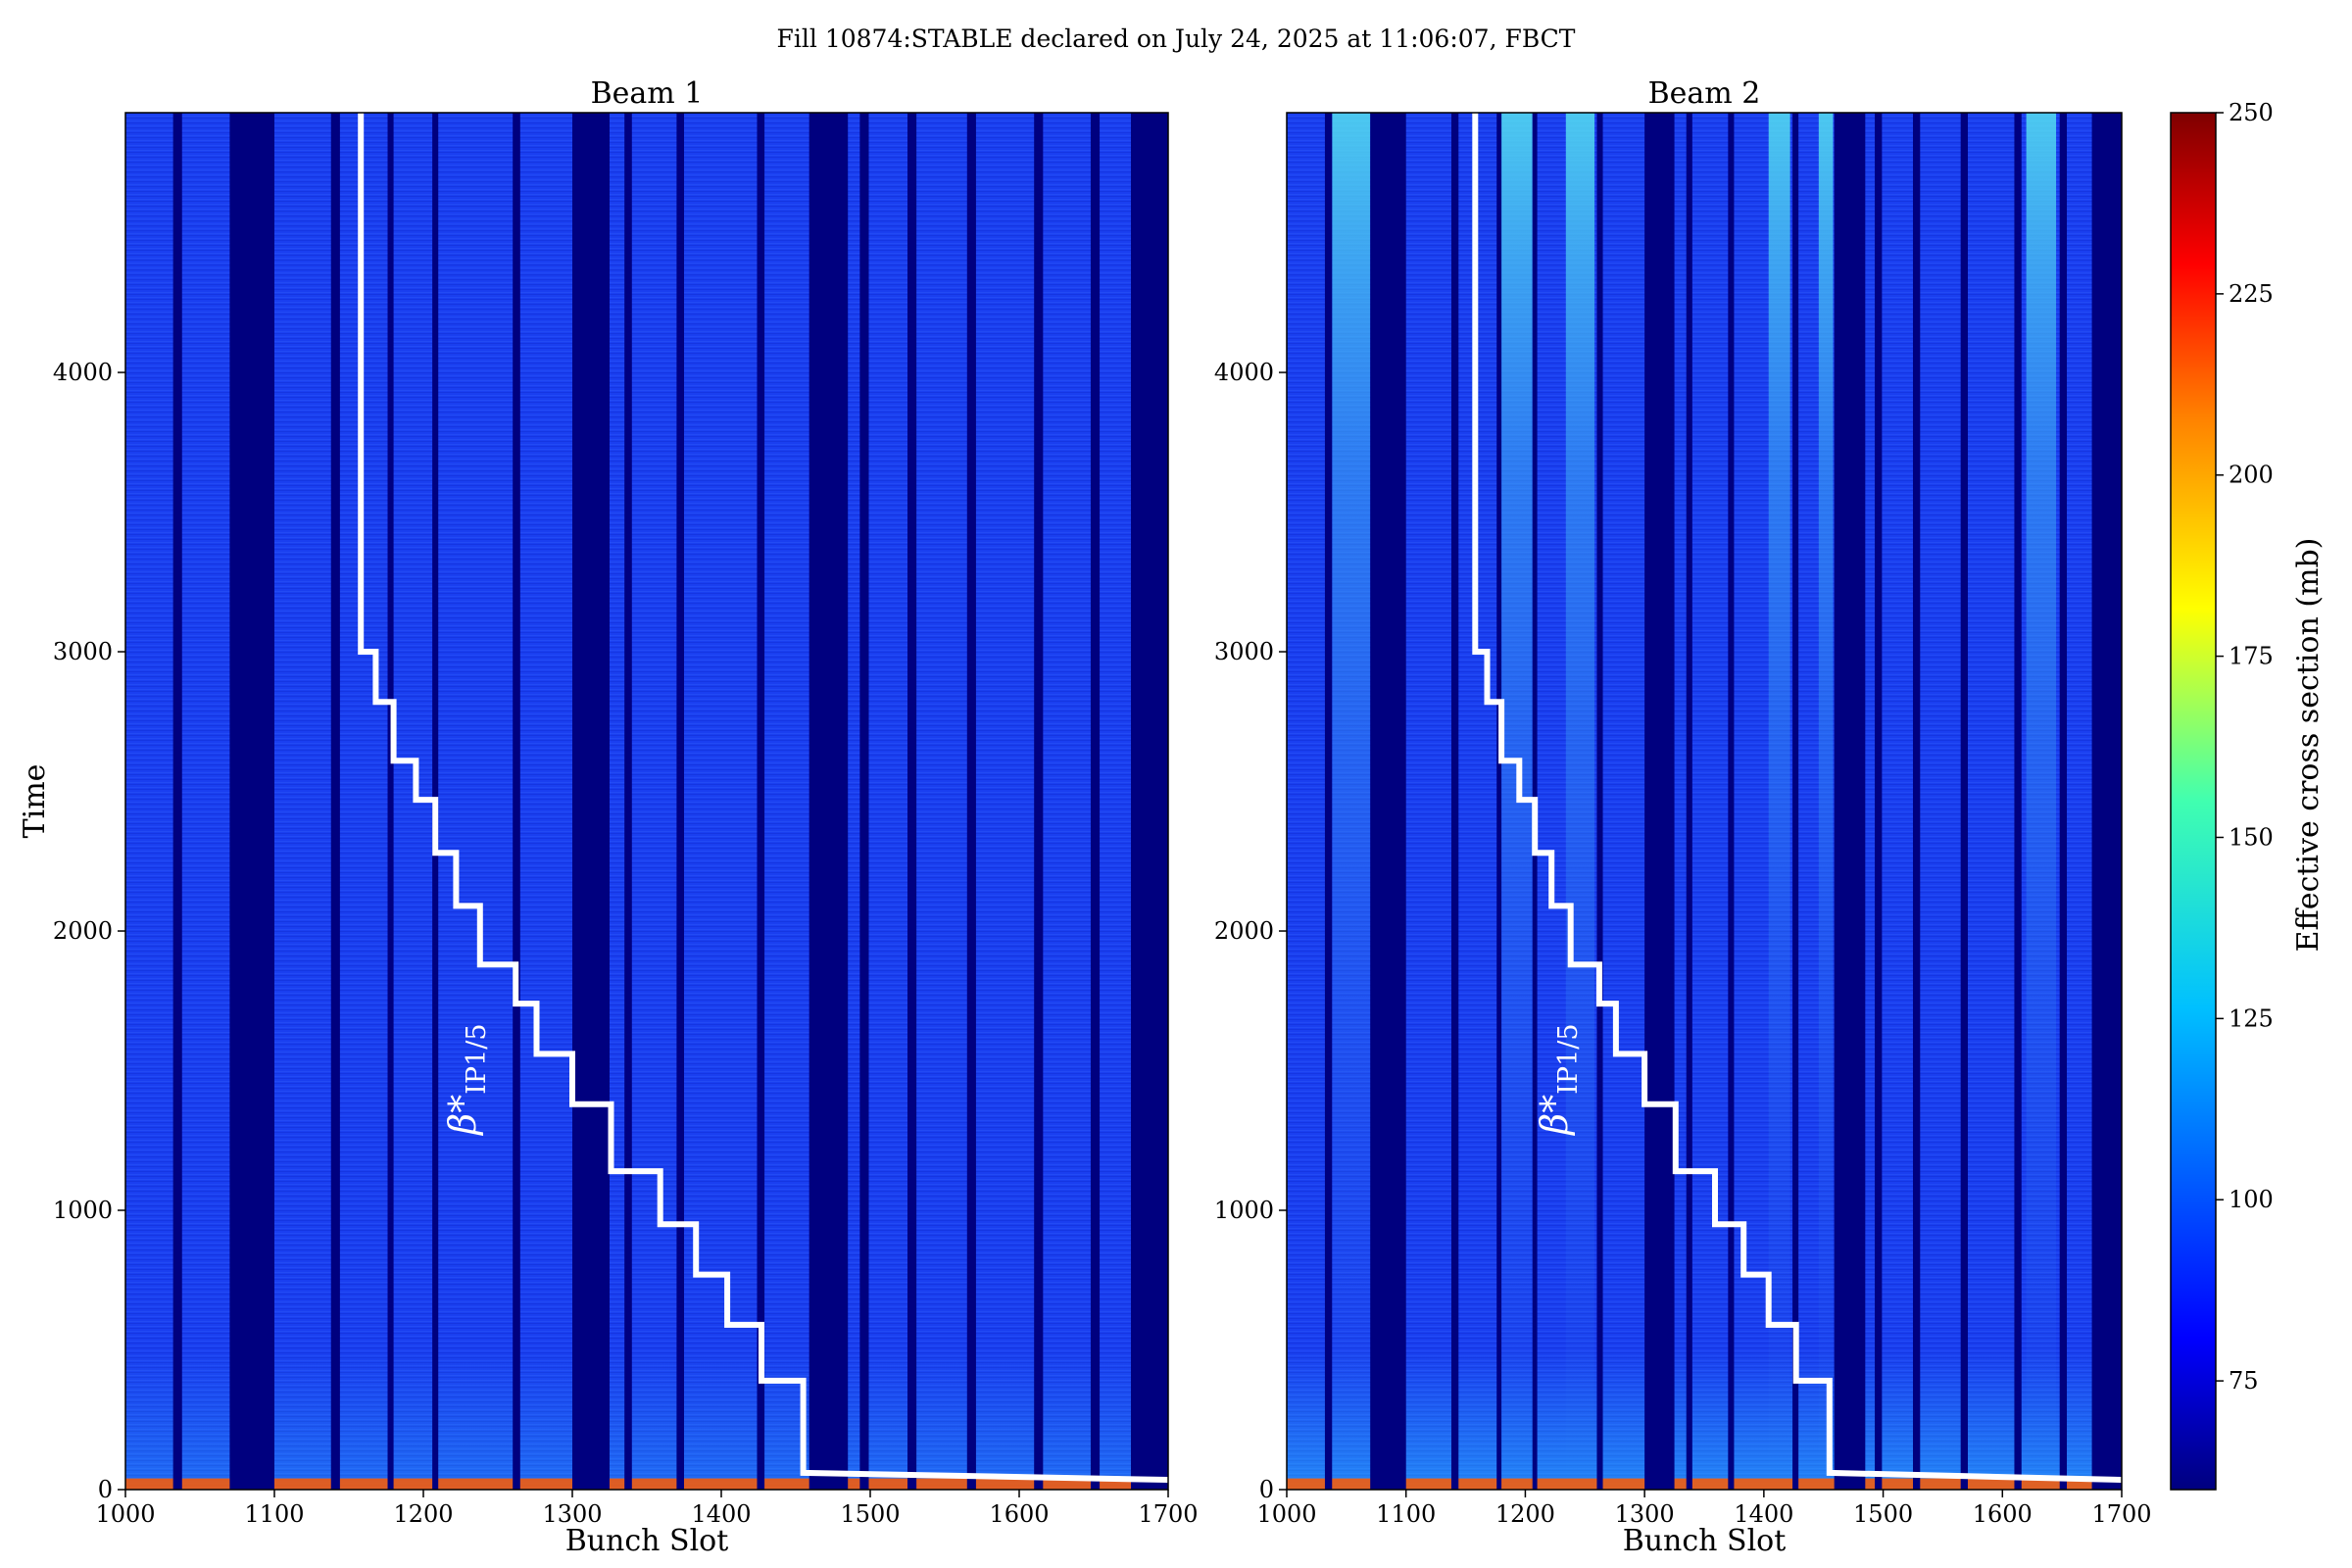  What do you see at coordinates (2308, 745) in the screenshot?
I see `colorbar-label: Effective cross section (mb)` at bounding box center [2308, 745].